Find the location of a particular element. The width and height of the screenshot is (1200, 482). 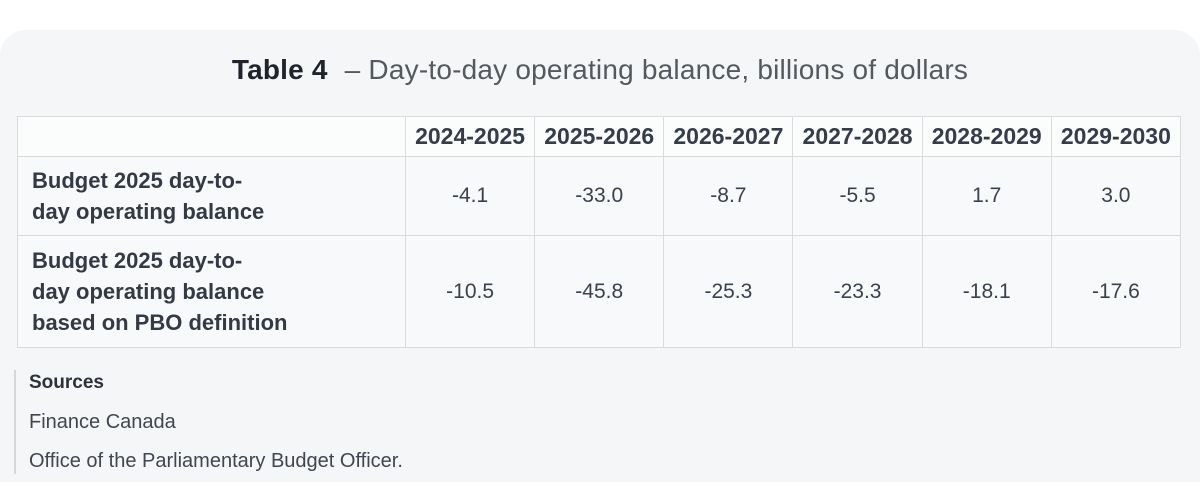

sources-heading: Sources is located at coordinates (66, 382).